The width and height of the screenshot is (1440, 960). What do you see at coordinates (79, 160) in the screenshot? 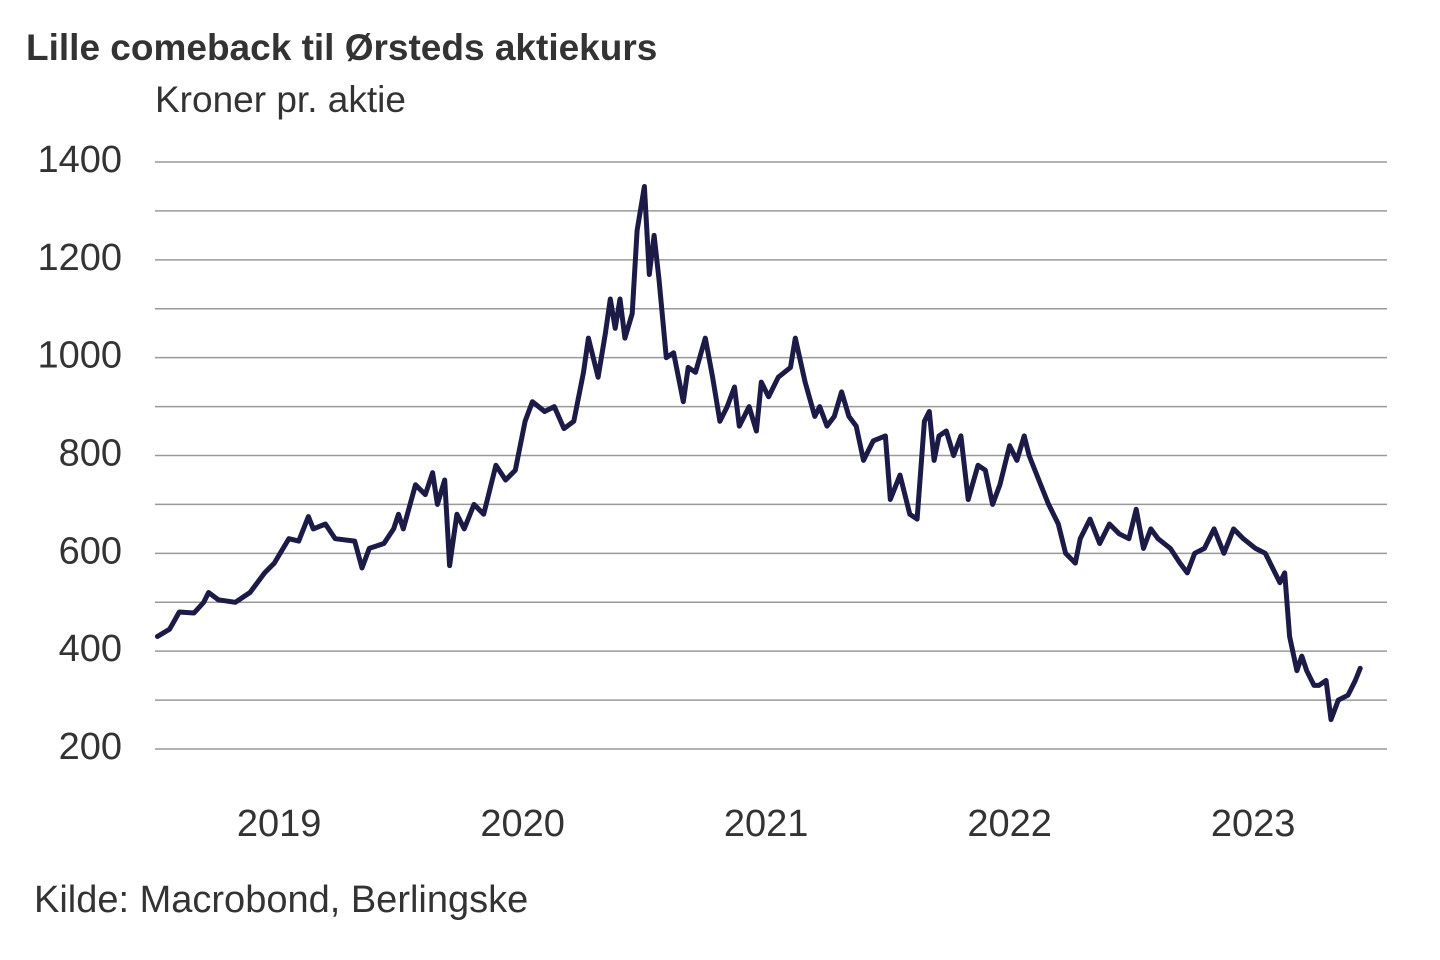
I see `y-tick-label: 1400` at bounding box center [79, 160].